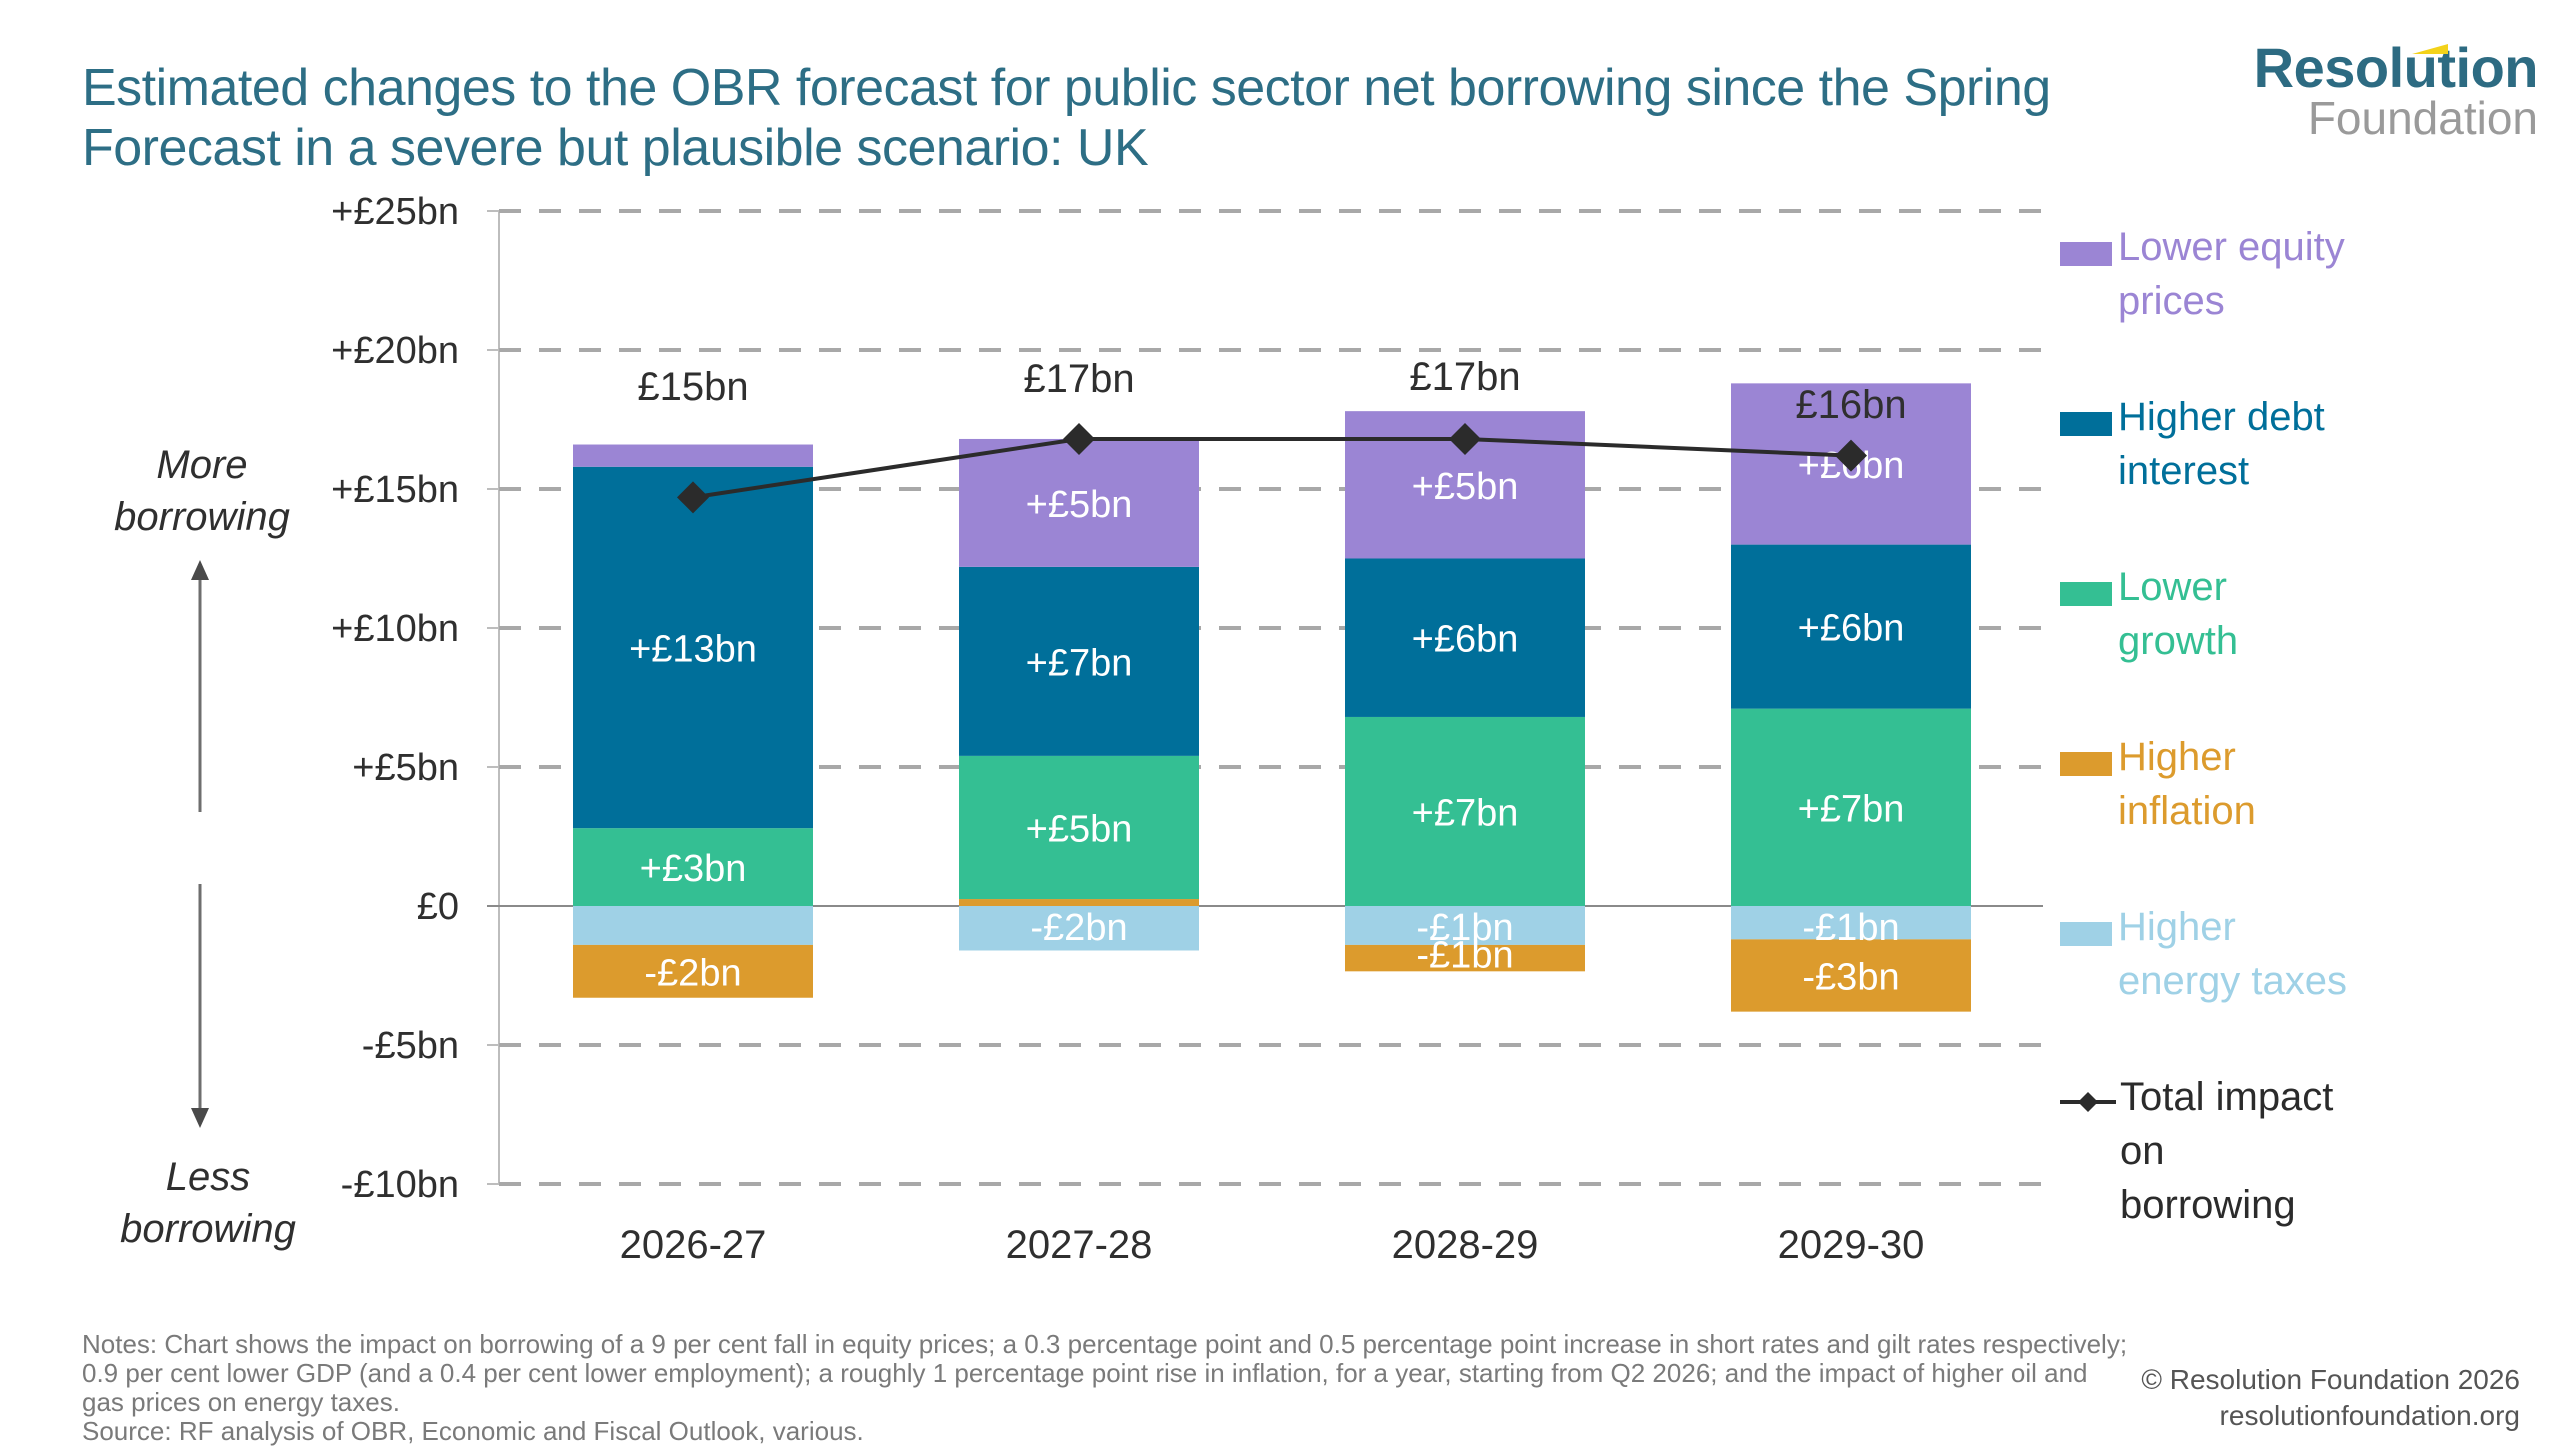  I want to click on segment-label-debt: +£7bn, so click(1079, 663).